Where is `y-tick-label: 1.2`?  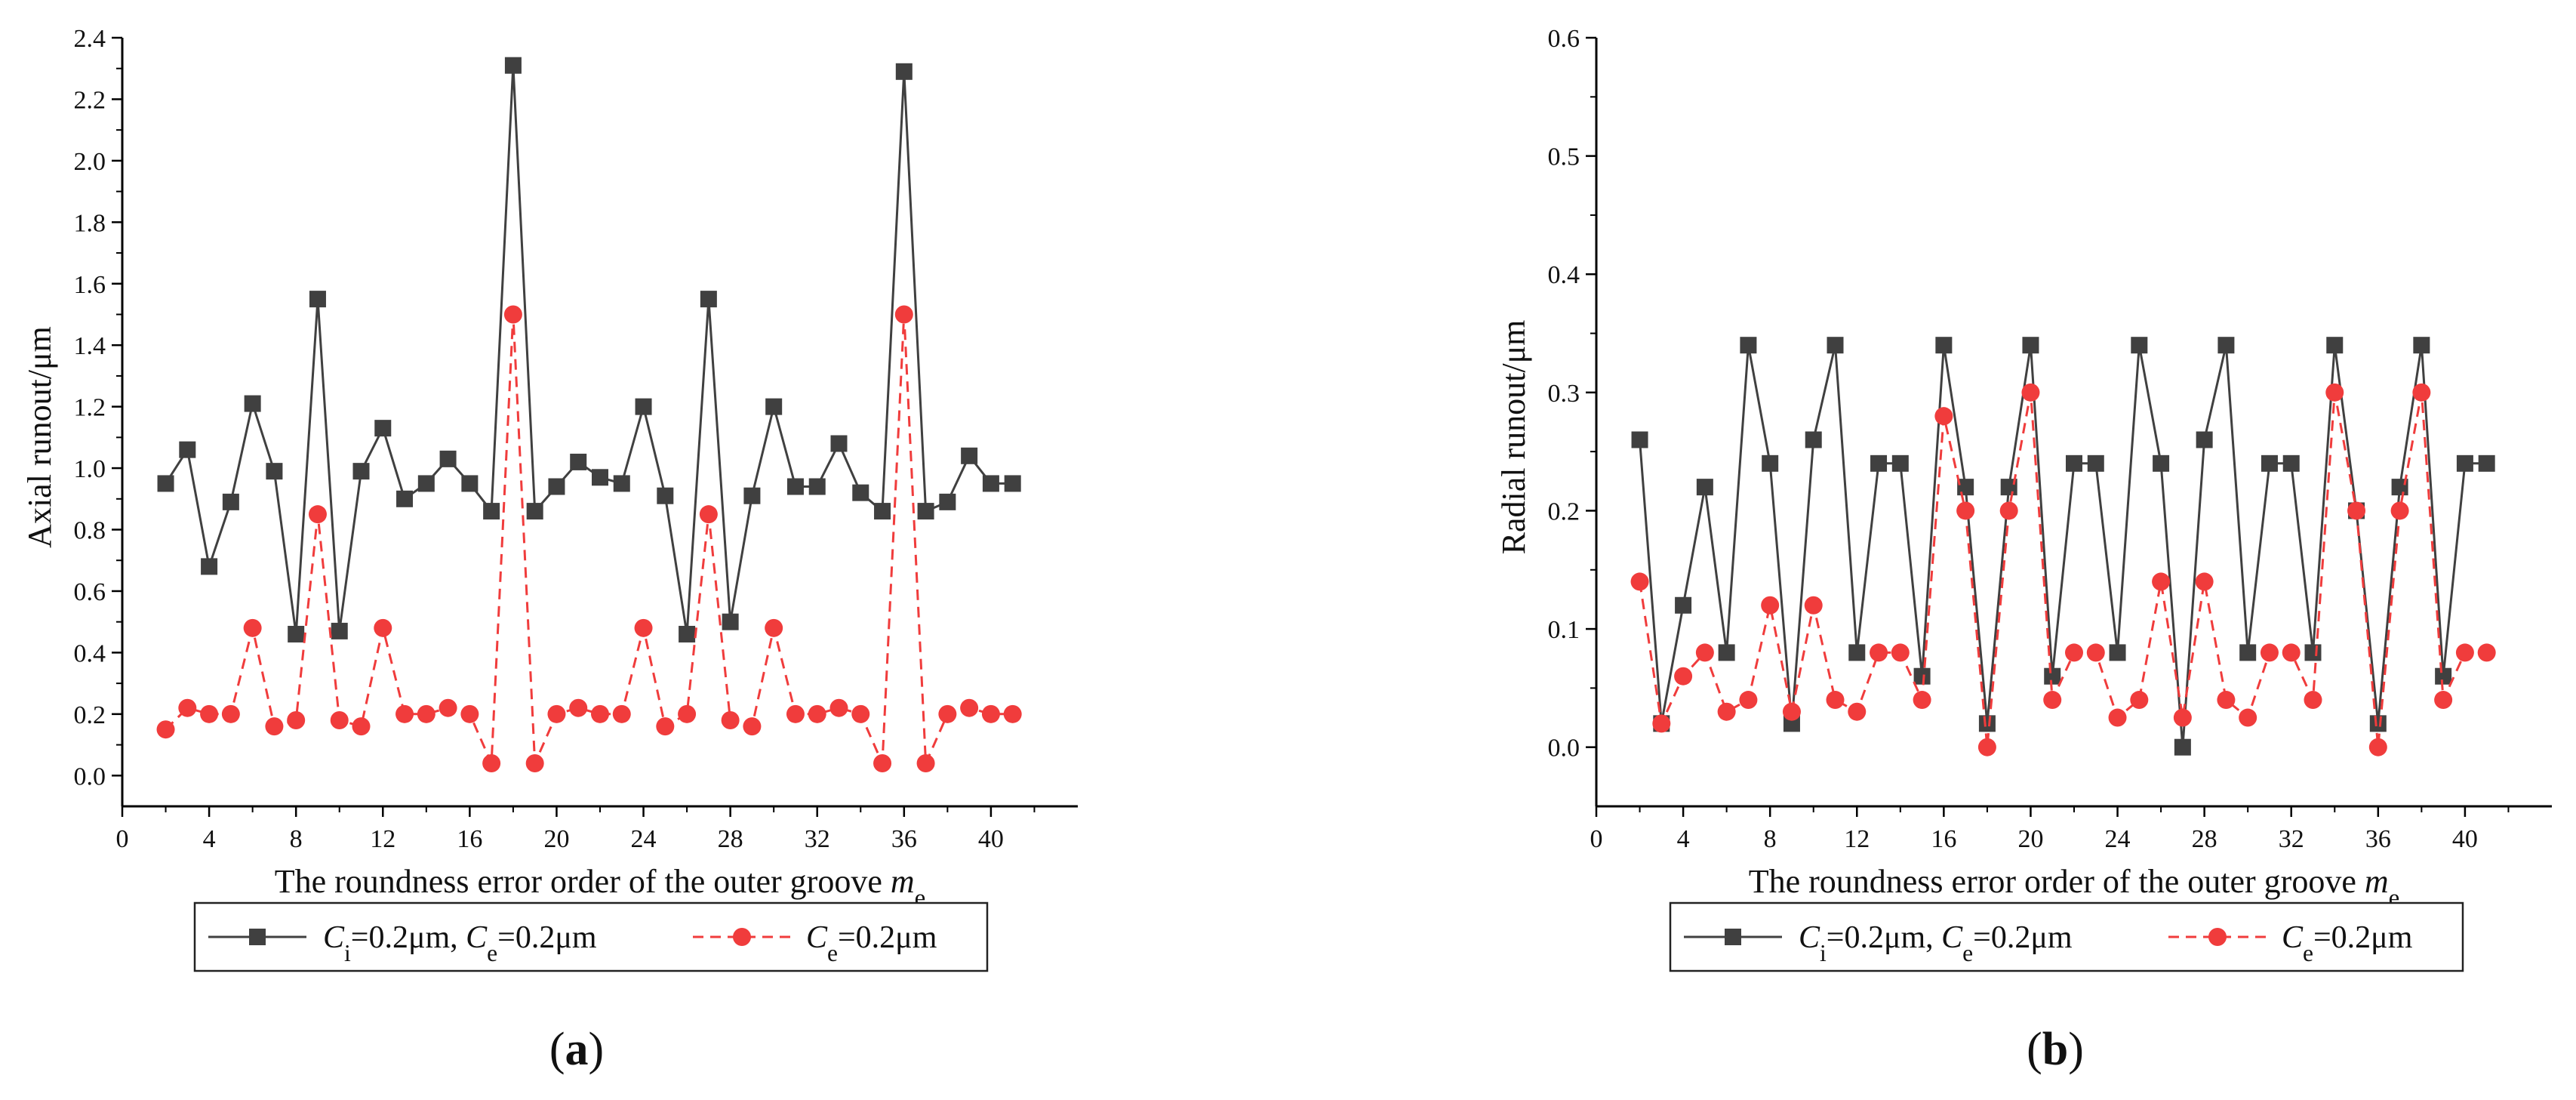
y-tick-label: 1.2 is located at coordinates (90, 408).